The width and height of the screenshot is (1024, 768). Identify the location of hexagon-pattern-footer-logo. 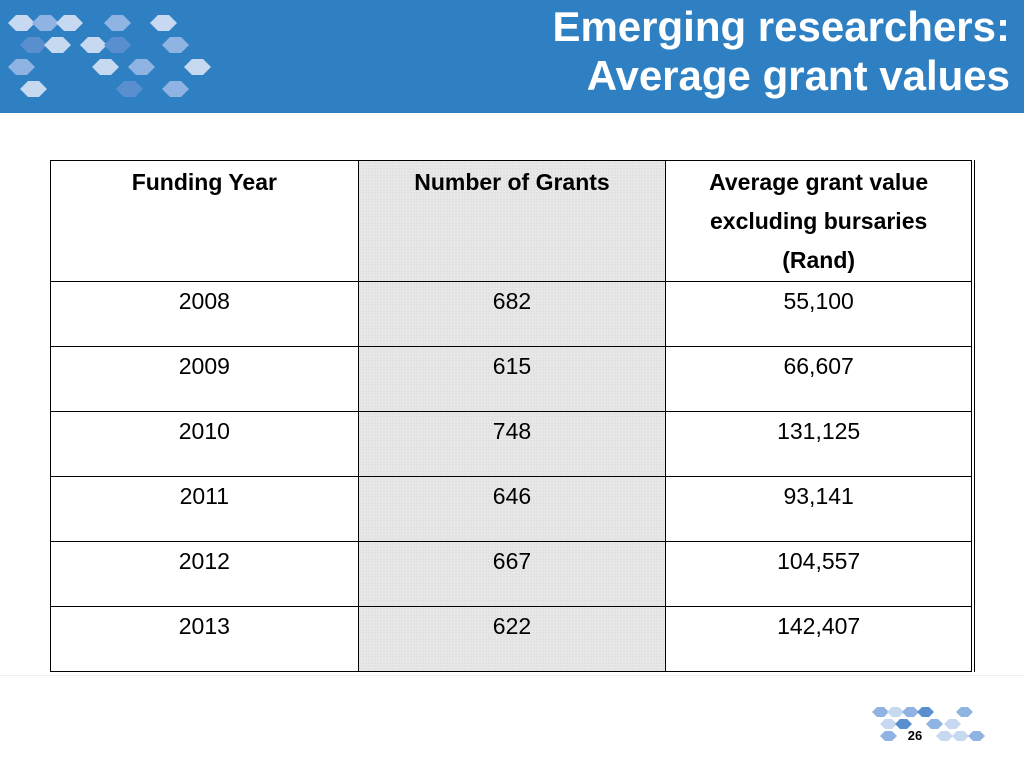
(928, 724).